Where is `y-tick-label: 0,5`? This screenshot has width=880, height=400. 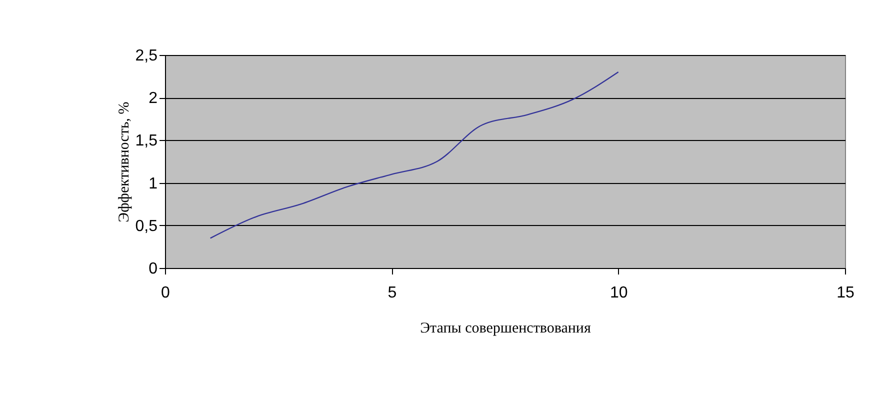
y-tick-label: 0,5 is located at coordinates (146, 226).